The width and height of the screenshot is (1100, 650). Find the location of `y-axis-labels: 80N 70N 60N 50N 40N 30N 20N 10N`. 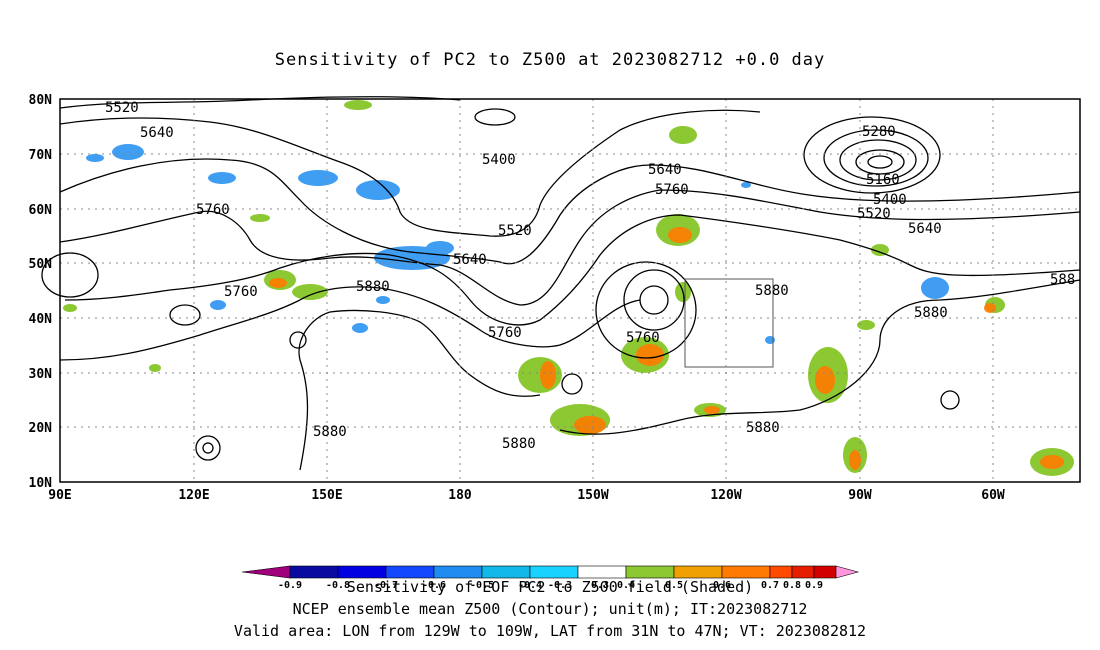

y-axis-labels: 80N 70N 60N 50N 40N 30N 20N 10N is located at coordinates (41, 292).